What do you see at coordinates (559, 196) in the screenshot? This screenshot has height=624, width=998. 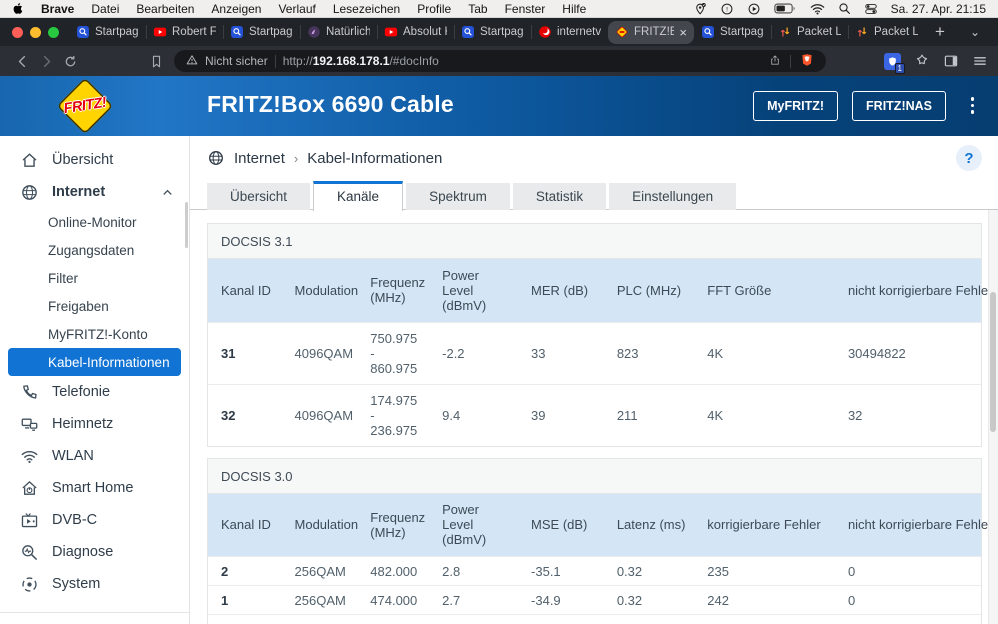 I see `tab-statistik: Statistik` at bounding box center [559, 196].